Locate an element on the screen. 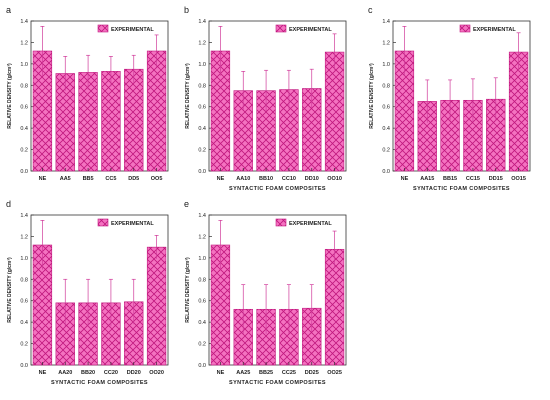 The height and width of the screenshot is (400, 550). panel-letter: d is located at coordinates (8, 204).